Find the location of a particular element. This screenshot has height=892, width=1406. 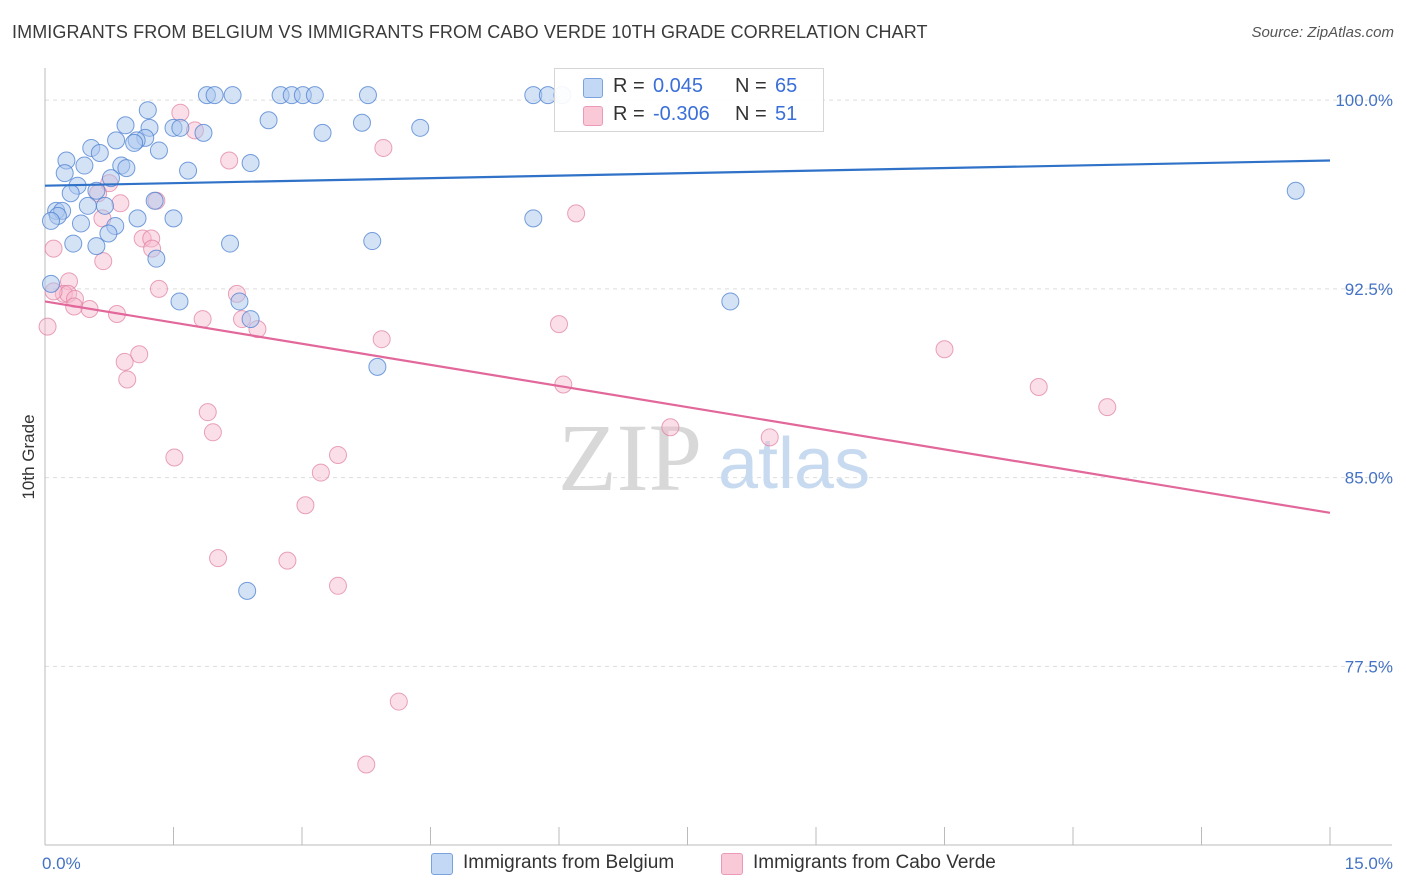

r-value: -0.306 is located at coordinates (681, 114).